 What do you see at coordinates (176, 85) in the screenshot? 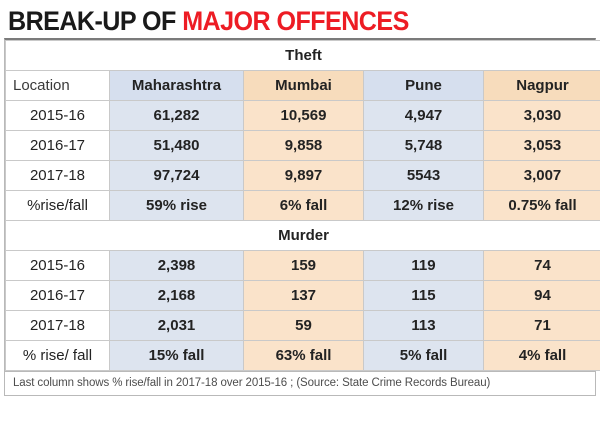
I see `column-header-maharashtra-theft: Maharashtra` at bounding box center [176, 85].